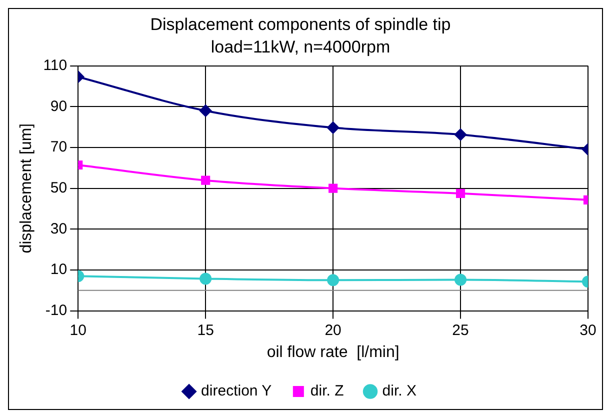 Image resolution: width=611 pixels, height=418 pixels. Describe the element at coordinates (59, 187) in the screenshot. I see `y-tick-label: 50` at that location.